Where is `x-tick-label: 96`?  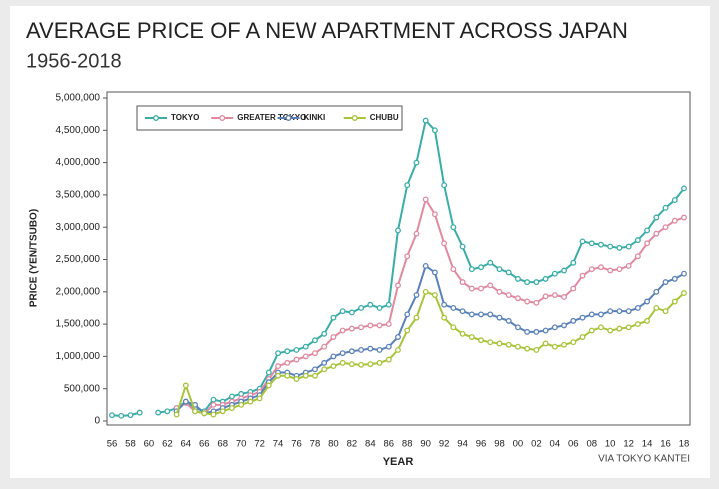 x-tick-label: 96 is located at coordinates (481, 444).